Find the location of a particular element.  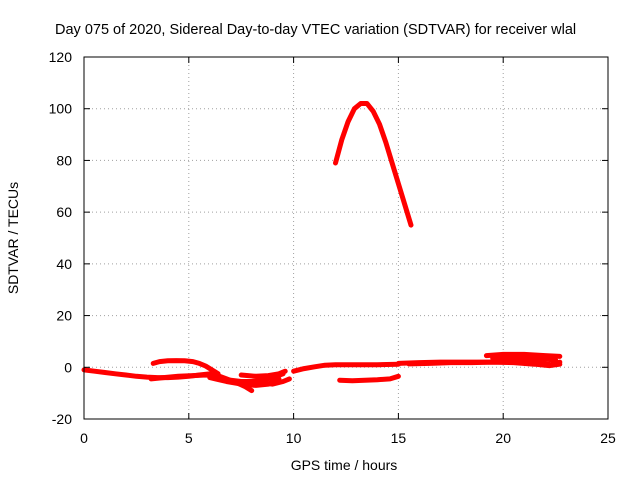

x-tick-label: 5 is located at coordinates (189, 438).